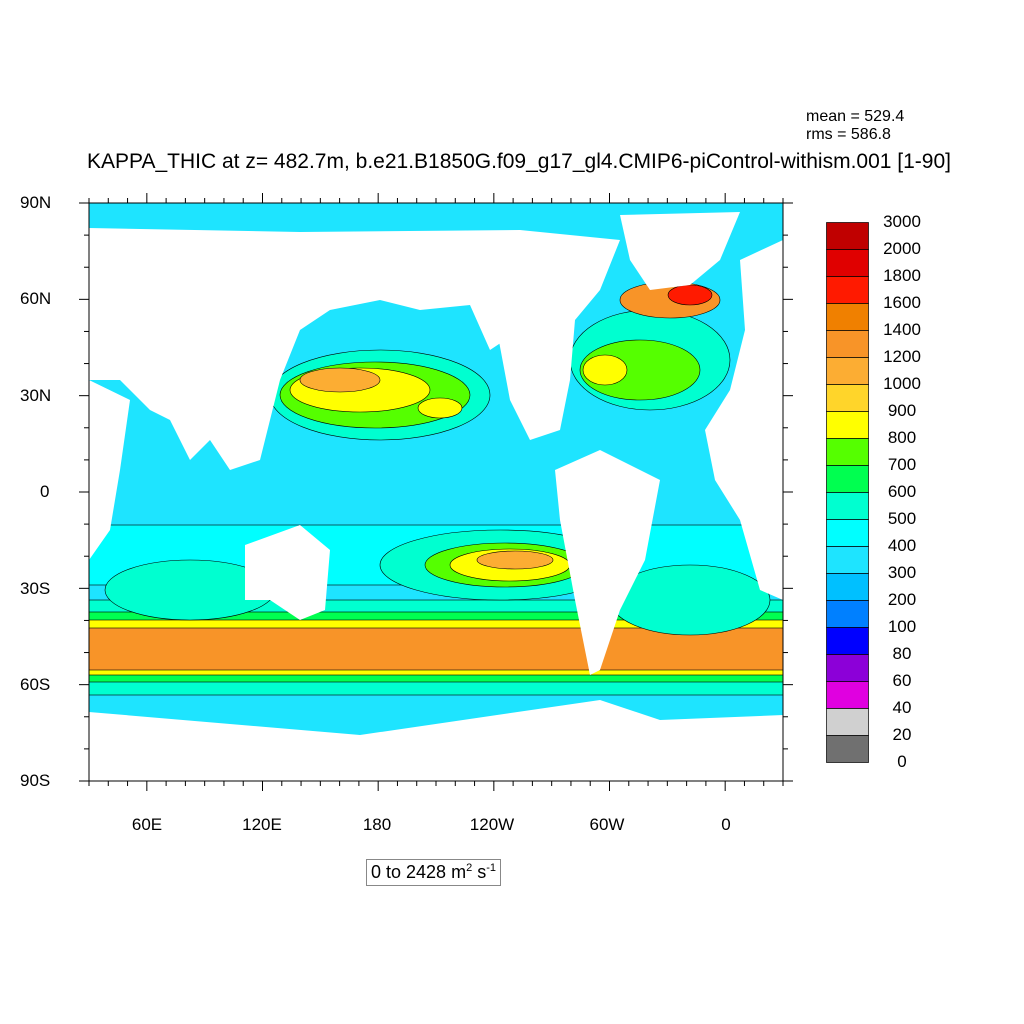 The width and height of the screenshot is (1024, 1024). What do you see at coordinates (35, 684) in the screenshot?
I see `y-tick-label: 60S` at bounding box center [35, 684].